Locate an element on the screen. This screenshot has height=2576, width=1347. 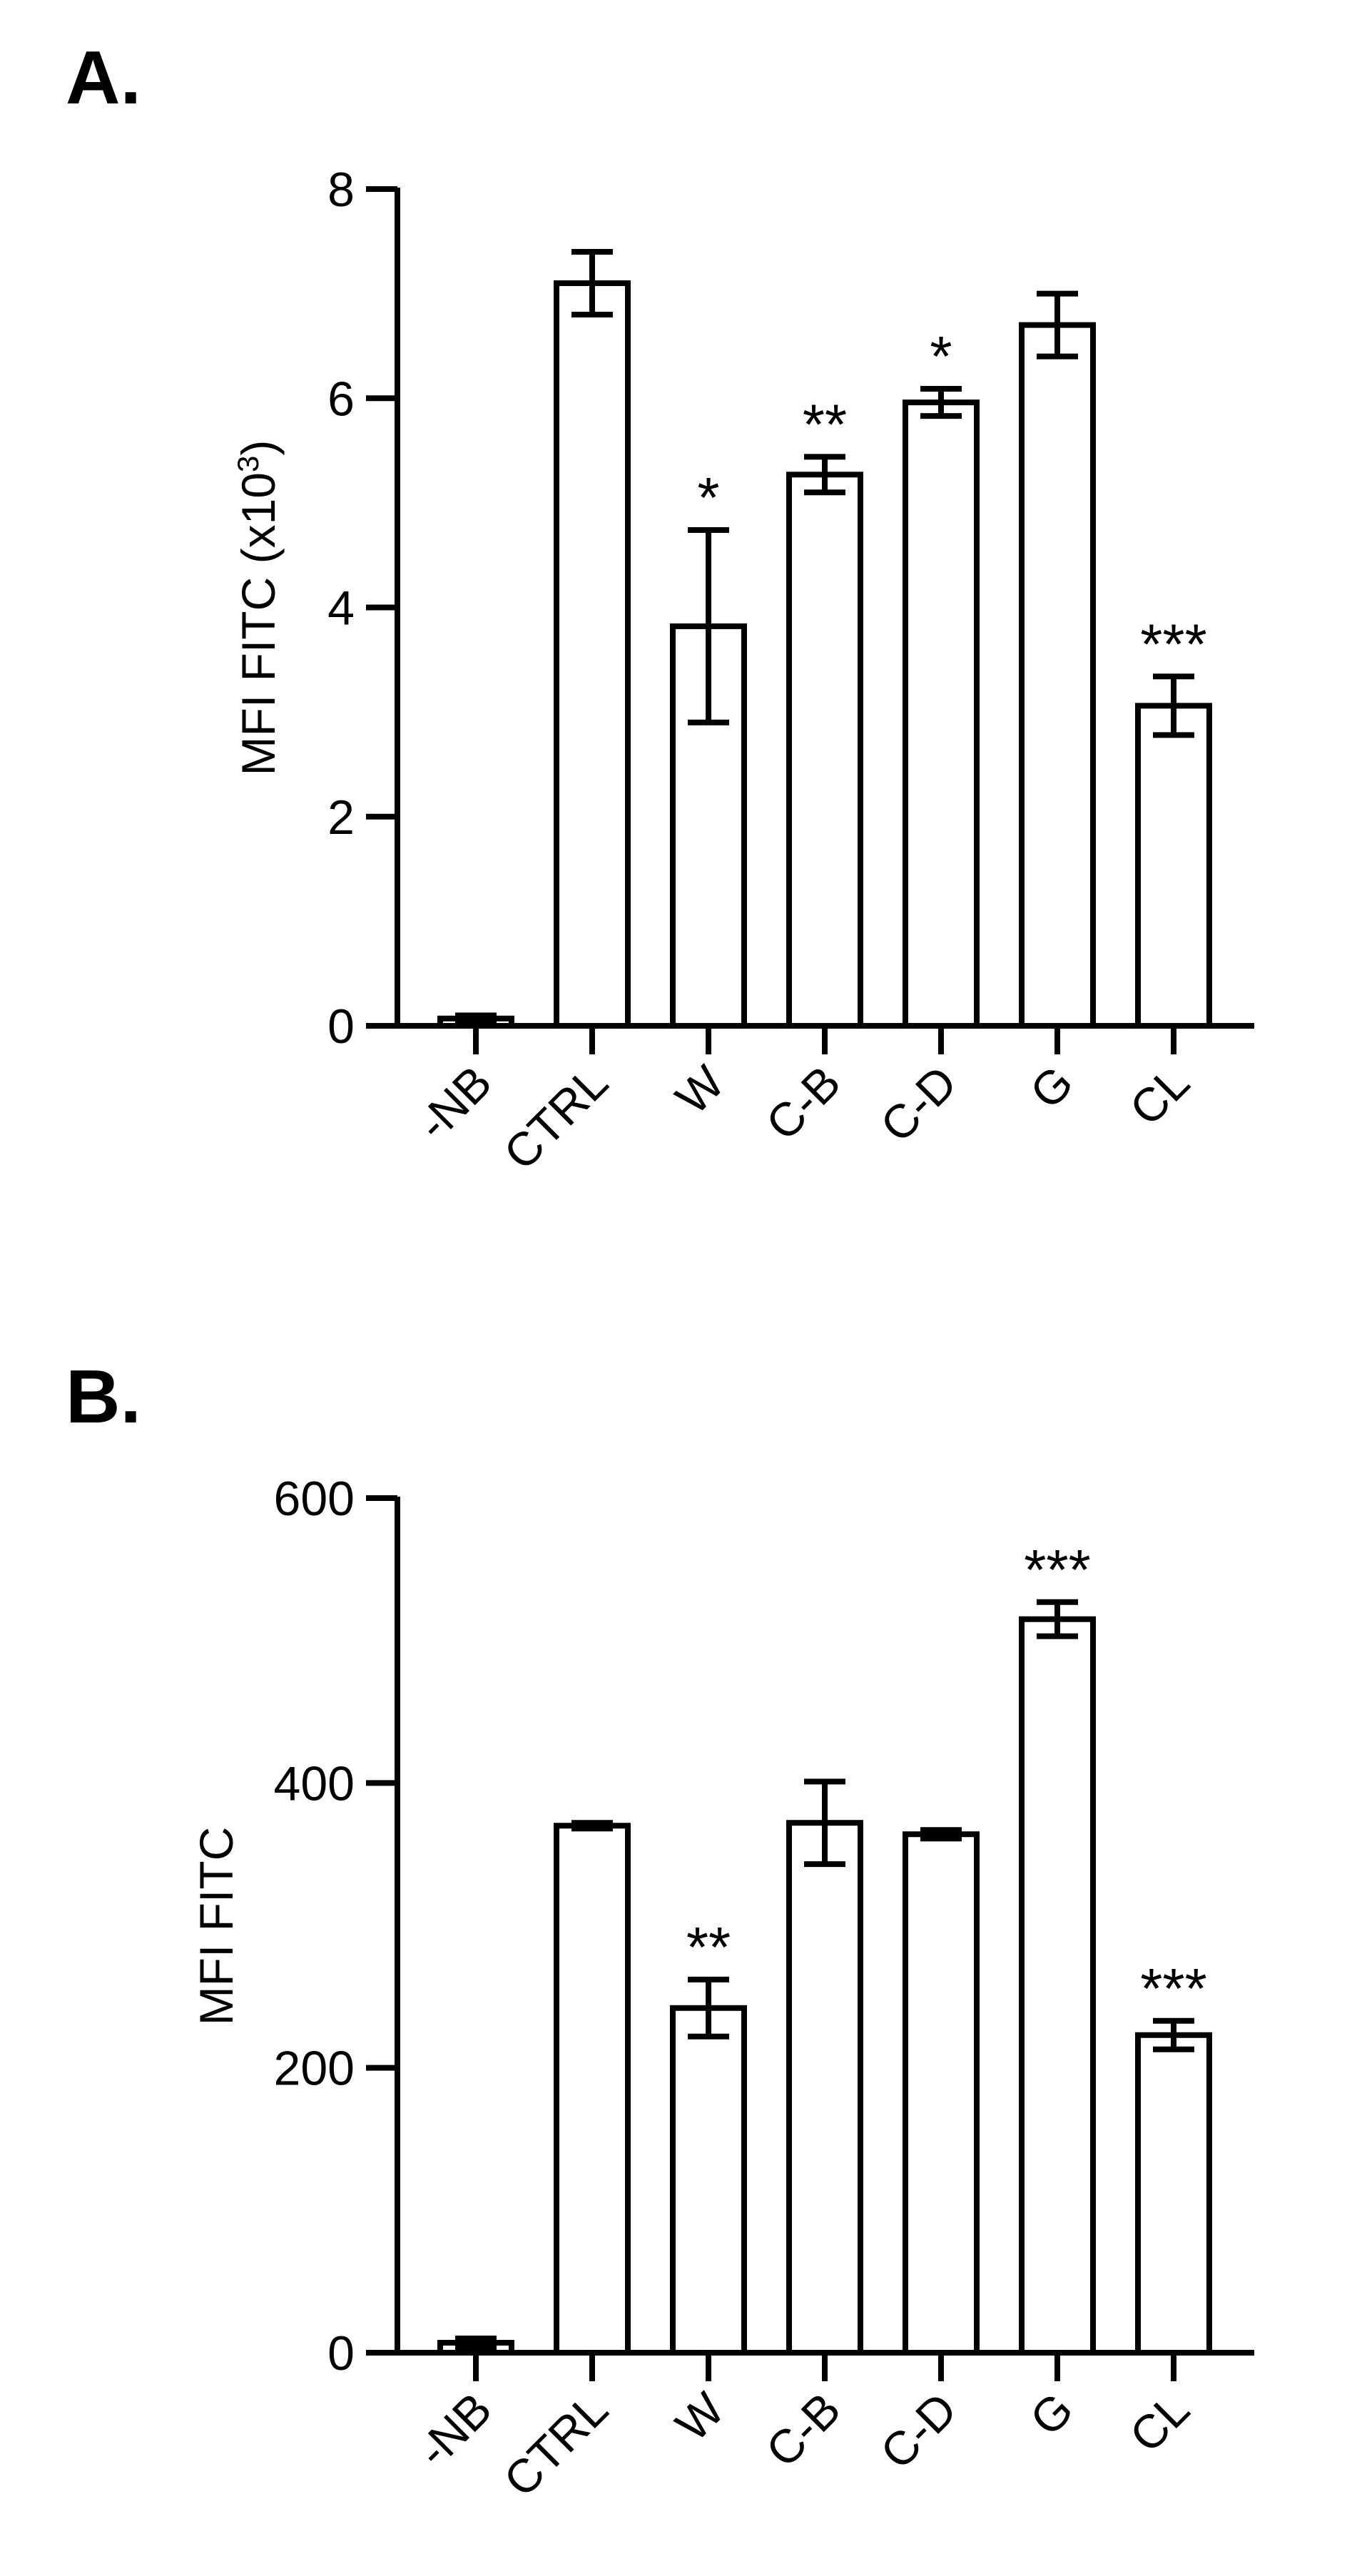
y-tick-label: 400 is located at coordinates (314, 1783).